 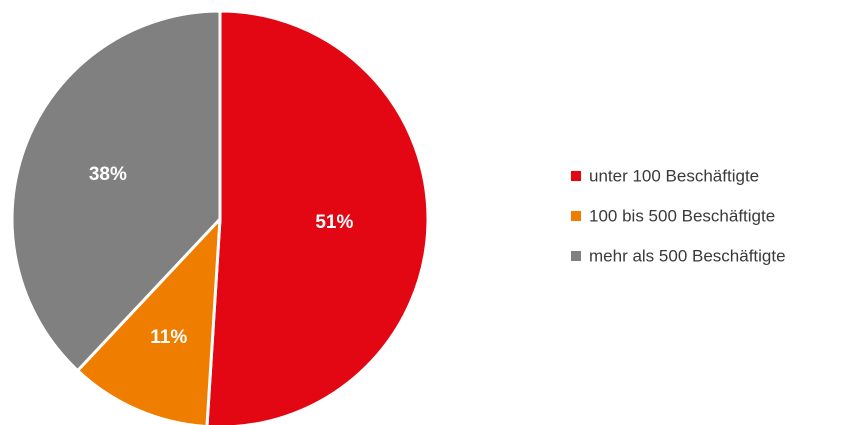 I want to click on legend-label-unter-100: unter 100 Beschäftigte, so click(x=674, y=176).